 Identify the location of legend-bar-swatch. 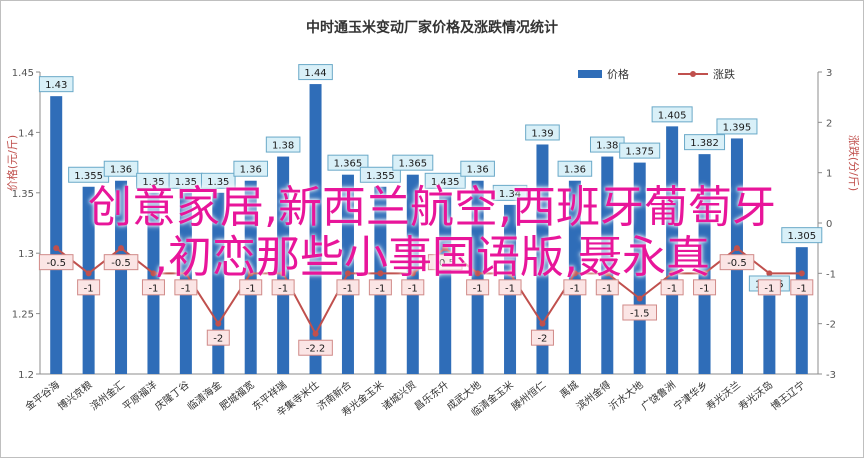
(590, 74).